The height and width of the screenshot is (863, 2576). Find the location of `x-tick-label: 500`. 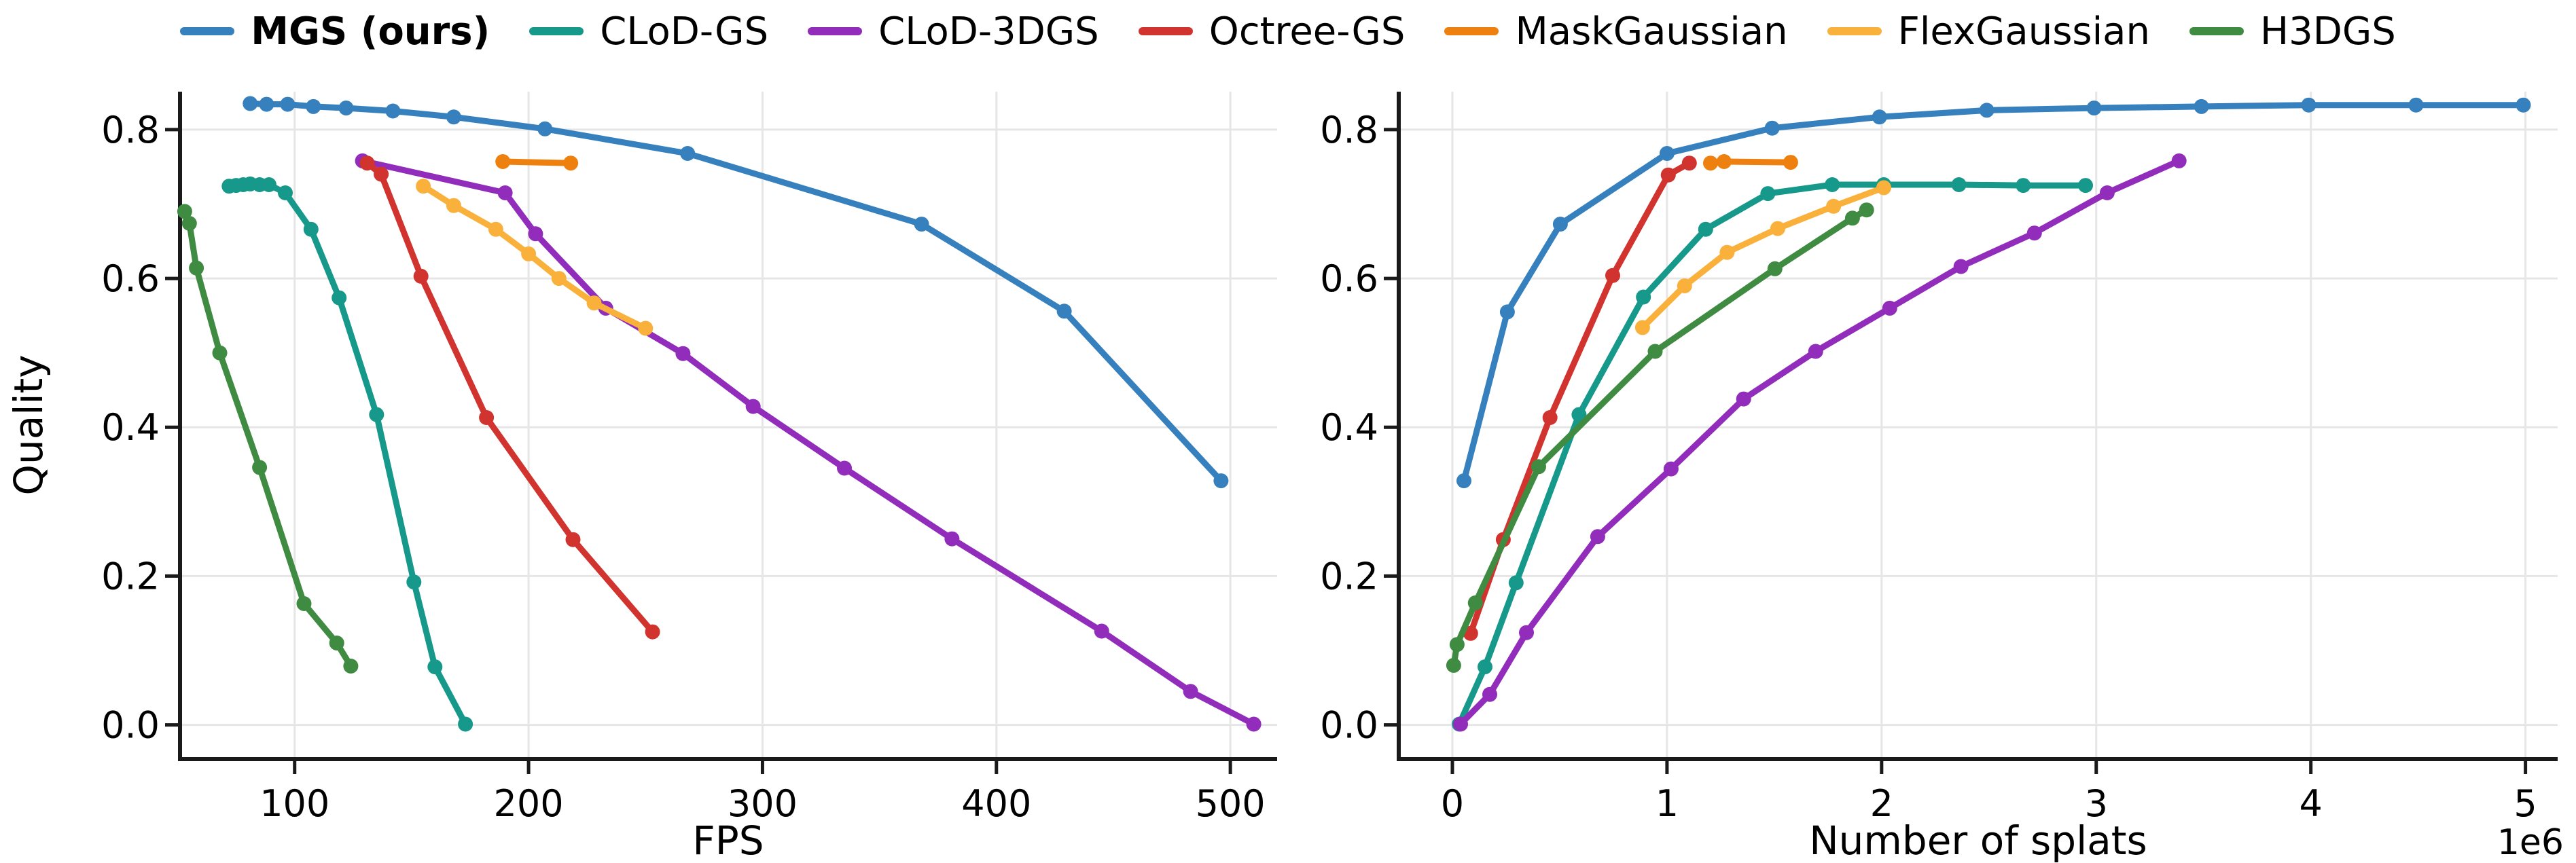

x-tick-label: 500 is located at coordinates (1231, 803).